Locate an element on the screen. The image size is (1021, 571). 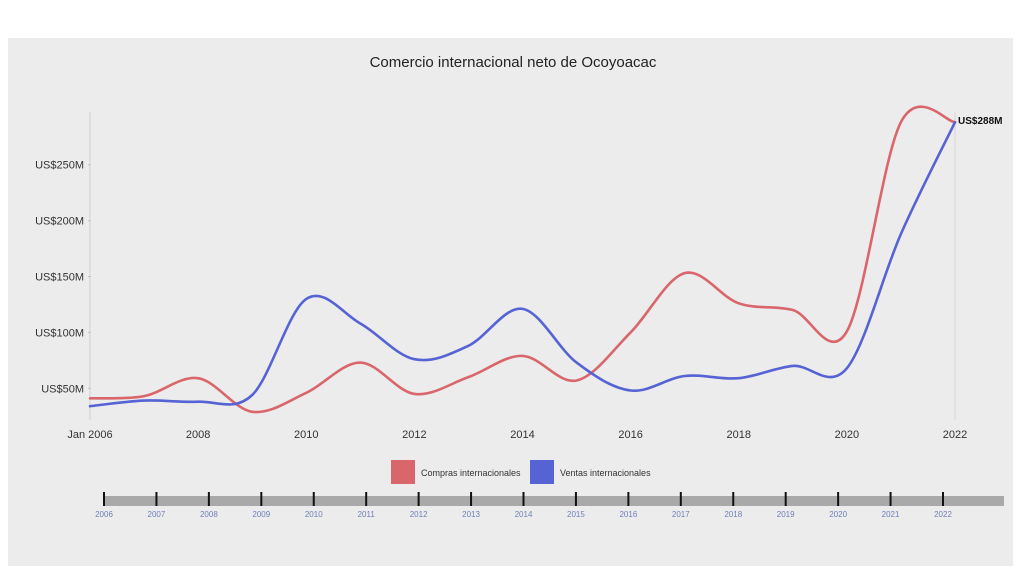
end-value-label: US$288M is located at coordinates (980, 121).